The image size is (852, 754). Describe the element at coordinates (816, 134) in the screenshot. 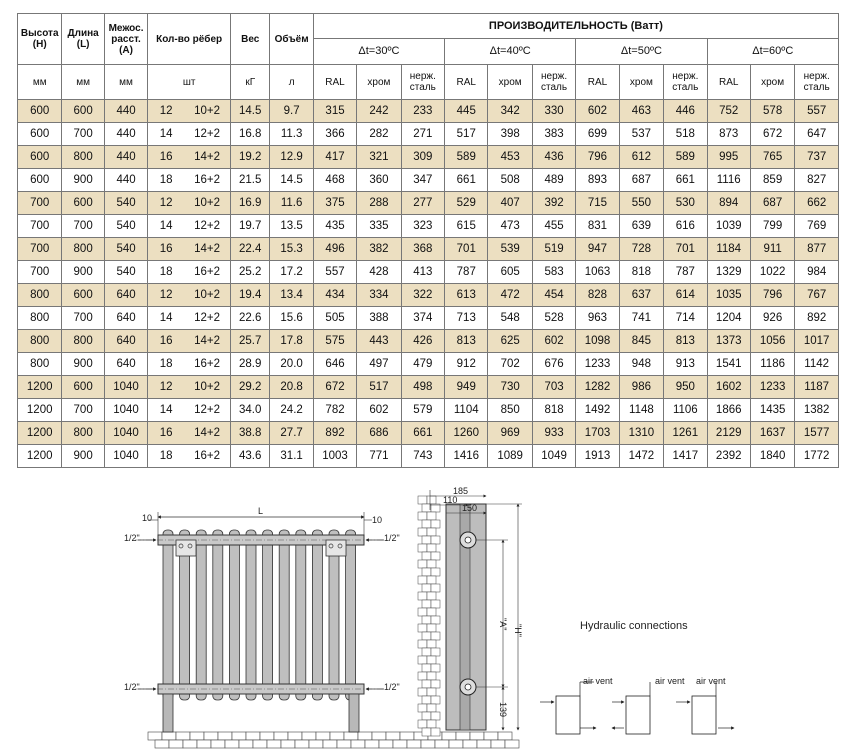

I see `table-cell: 647` at that location.